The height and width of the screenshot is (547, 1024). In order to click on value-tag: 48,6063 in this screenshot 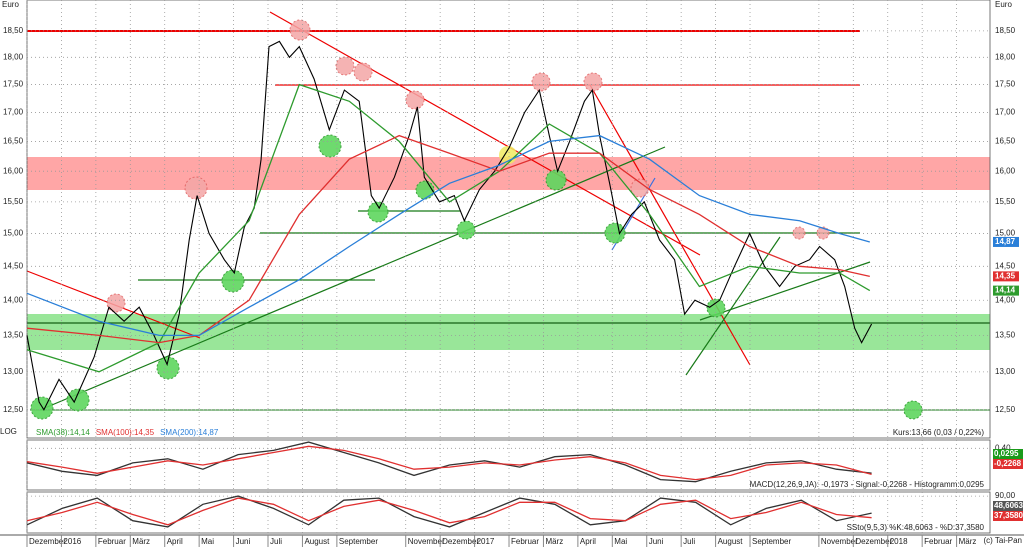, I will do `click(1008, 505)`.